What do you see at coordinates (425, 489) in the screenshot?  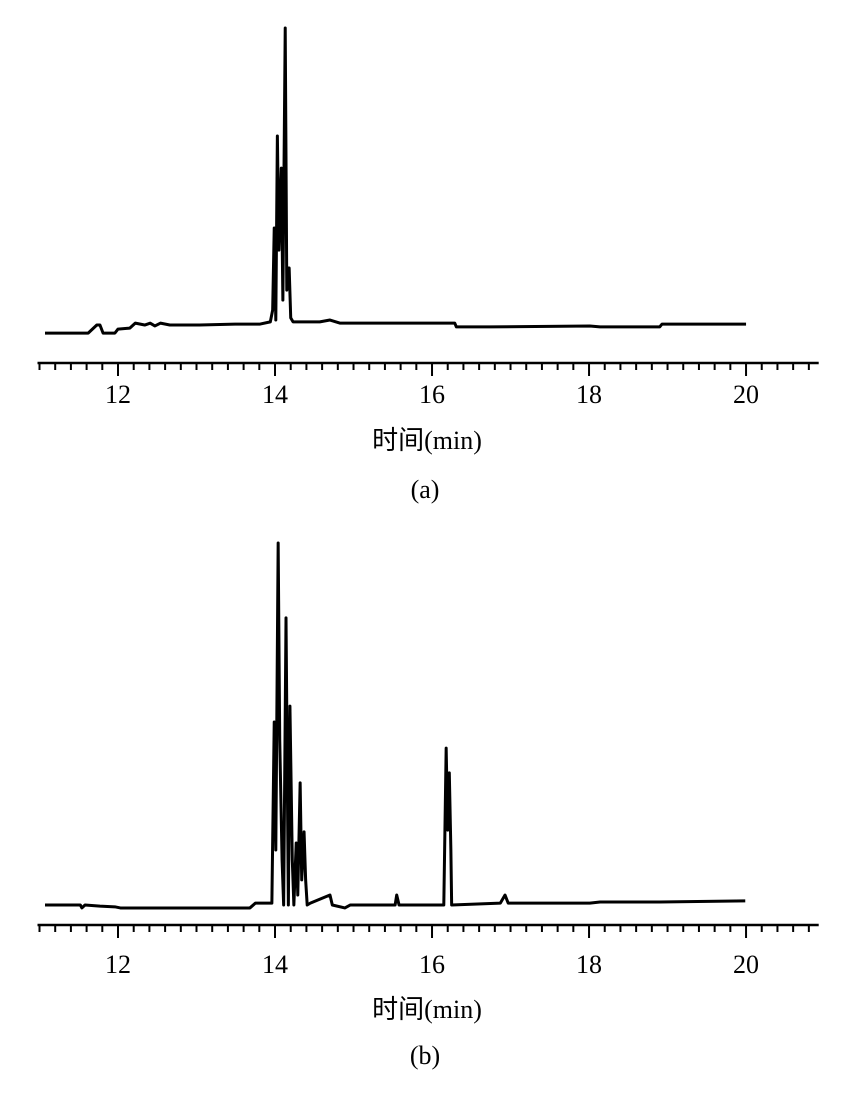 I see `caption: (a)` at bounding box center [425, 489].